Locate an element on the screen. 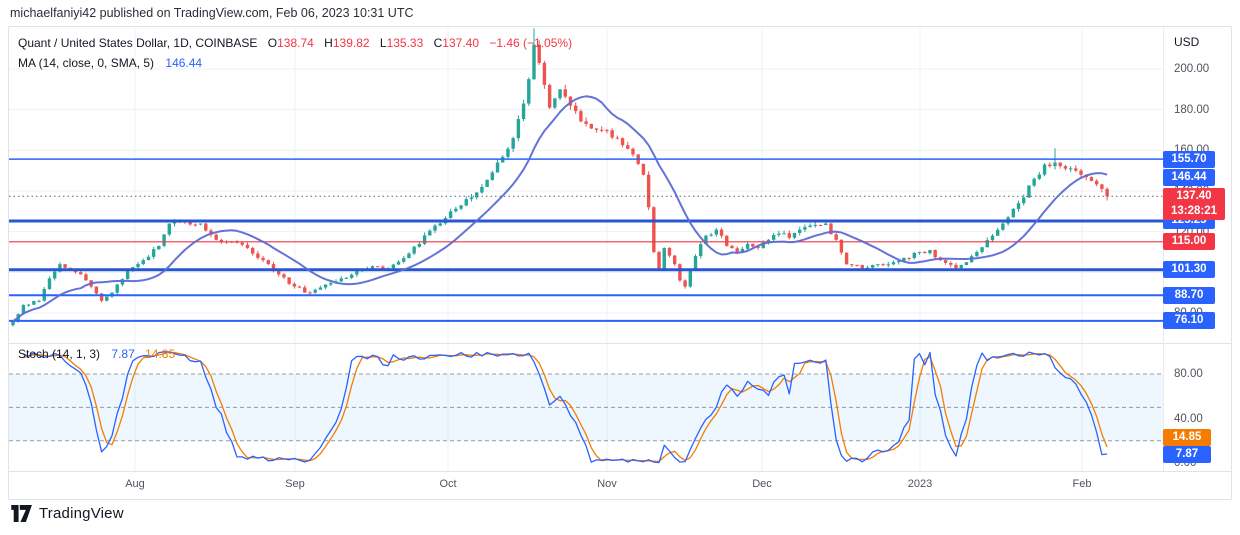  price-badge-155.70: 155.70 is located at coordinates (1189, 159).